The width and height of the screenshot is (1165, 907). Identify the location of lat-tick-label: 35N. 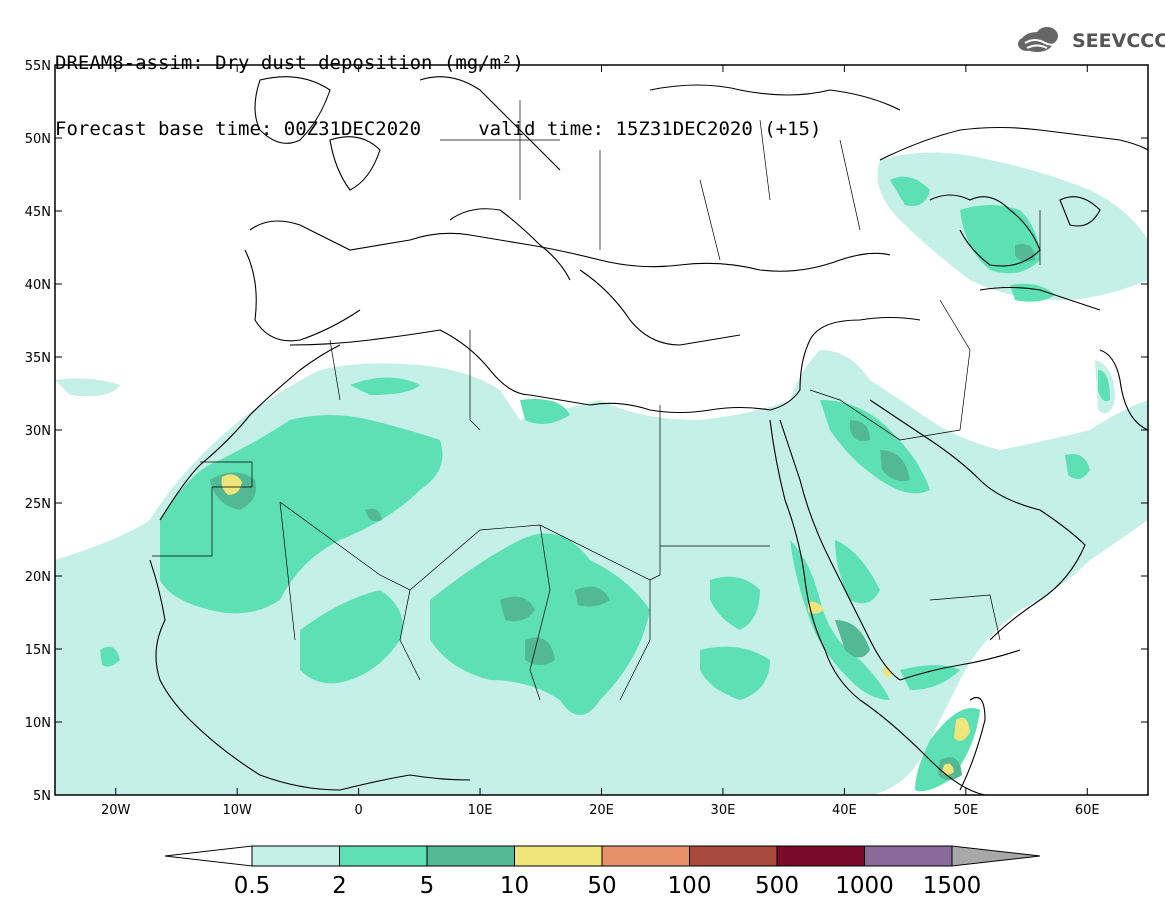
(38, 358).